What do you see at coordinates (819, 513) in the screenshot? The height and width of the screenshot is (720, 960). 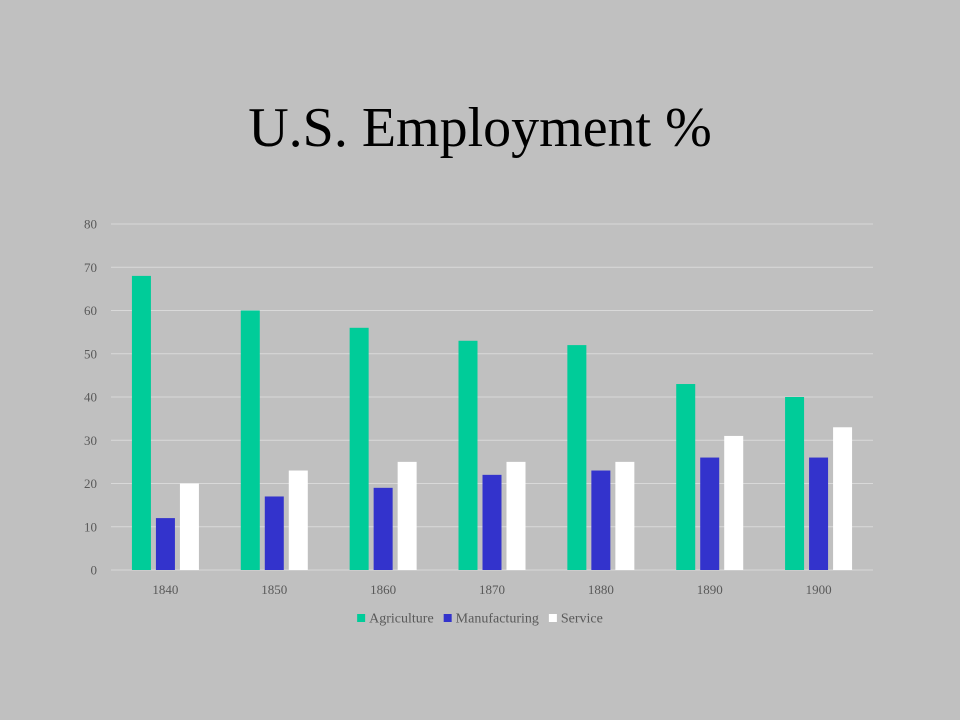 I see `bar-manufacturing-1900` at bounding box center [819, 513].